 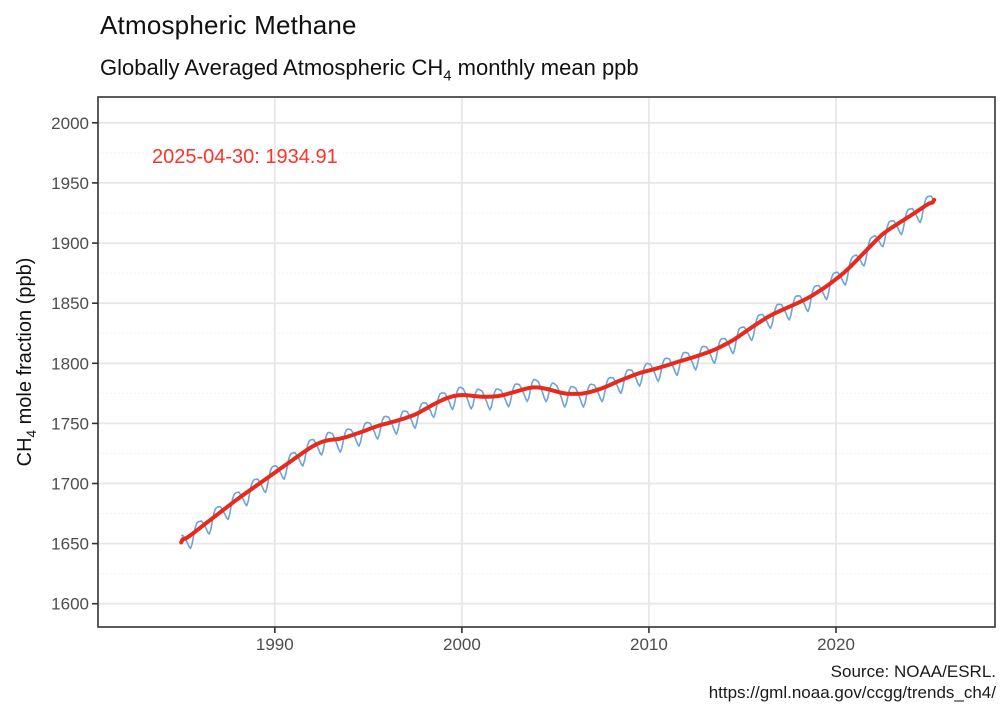 What do you see at coordinates (272, 67) in the screenshot?
I see `subtitle-prefix: Globally Averaged Atmospheric CH` at bounding box center [272, 67].